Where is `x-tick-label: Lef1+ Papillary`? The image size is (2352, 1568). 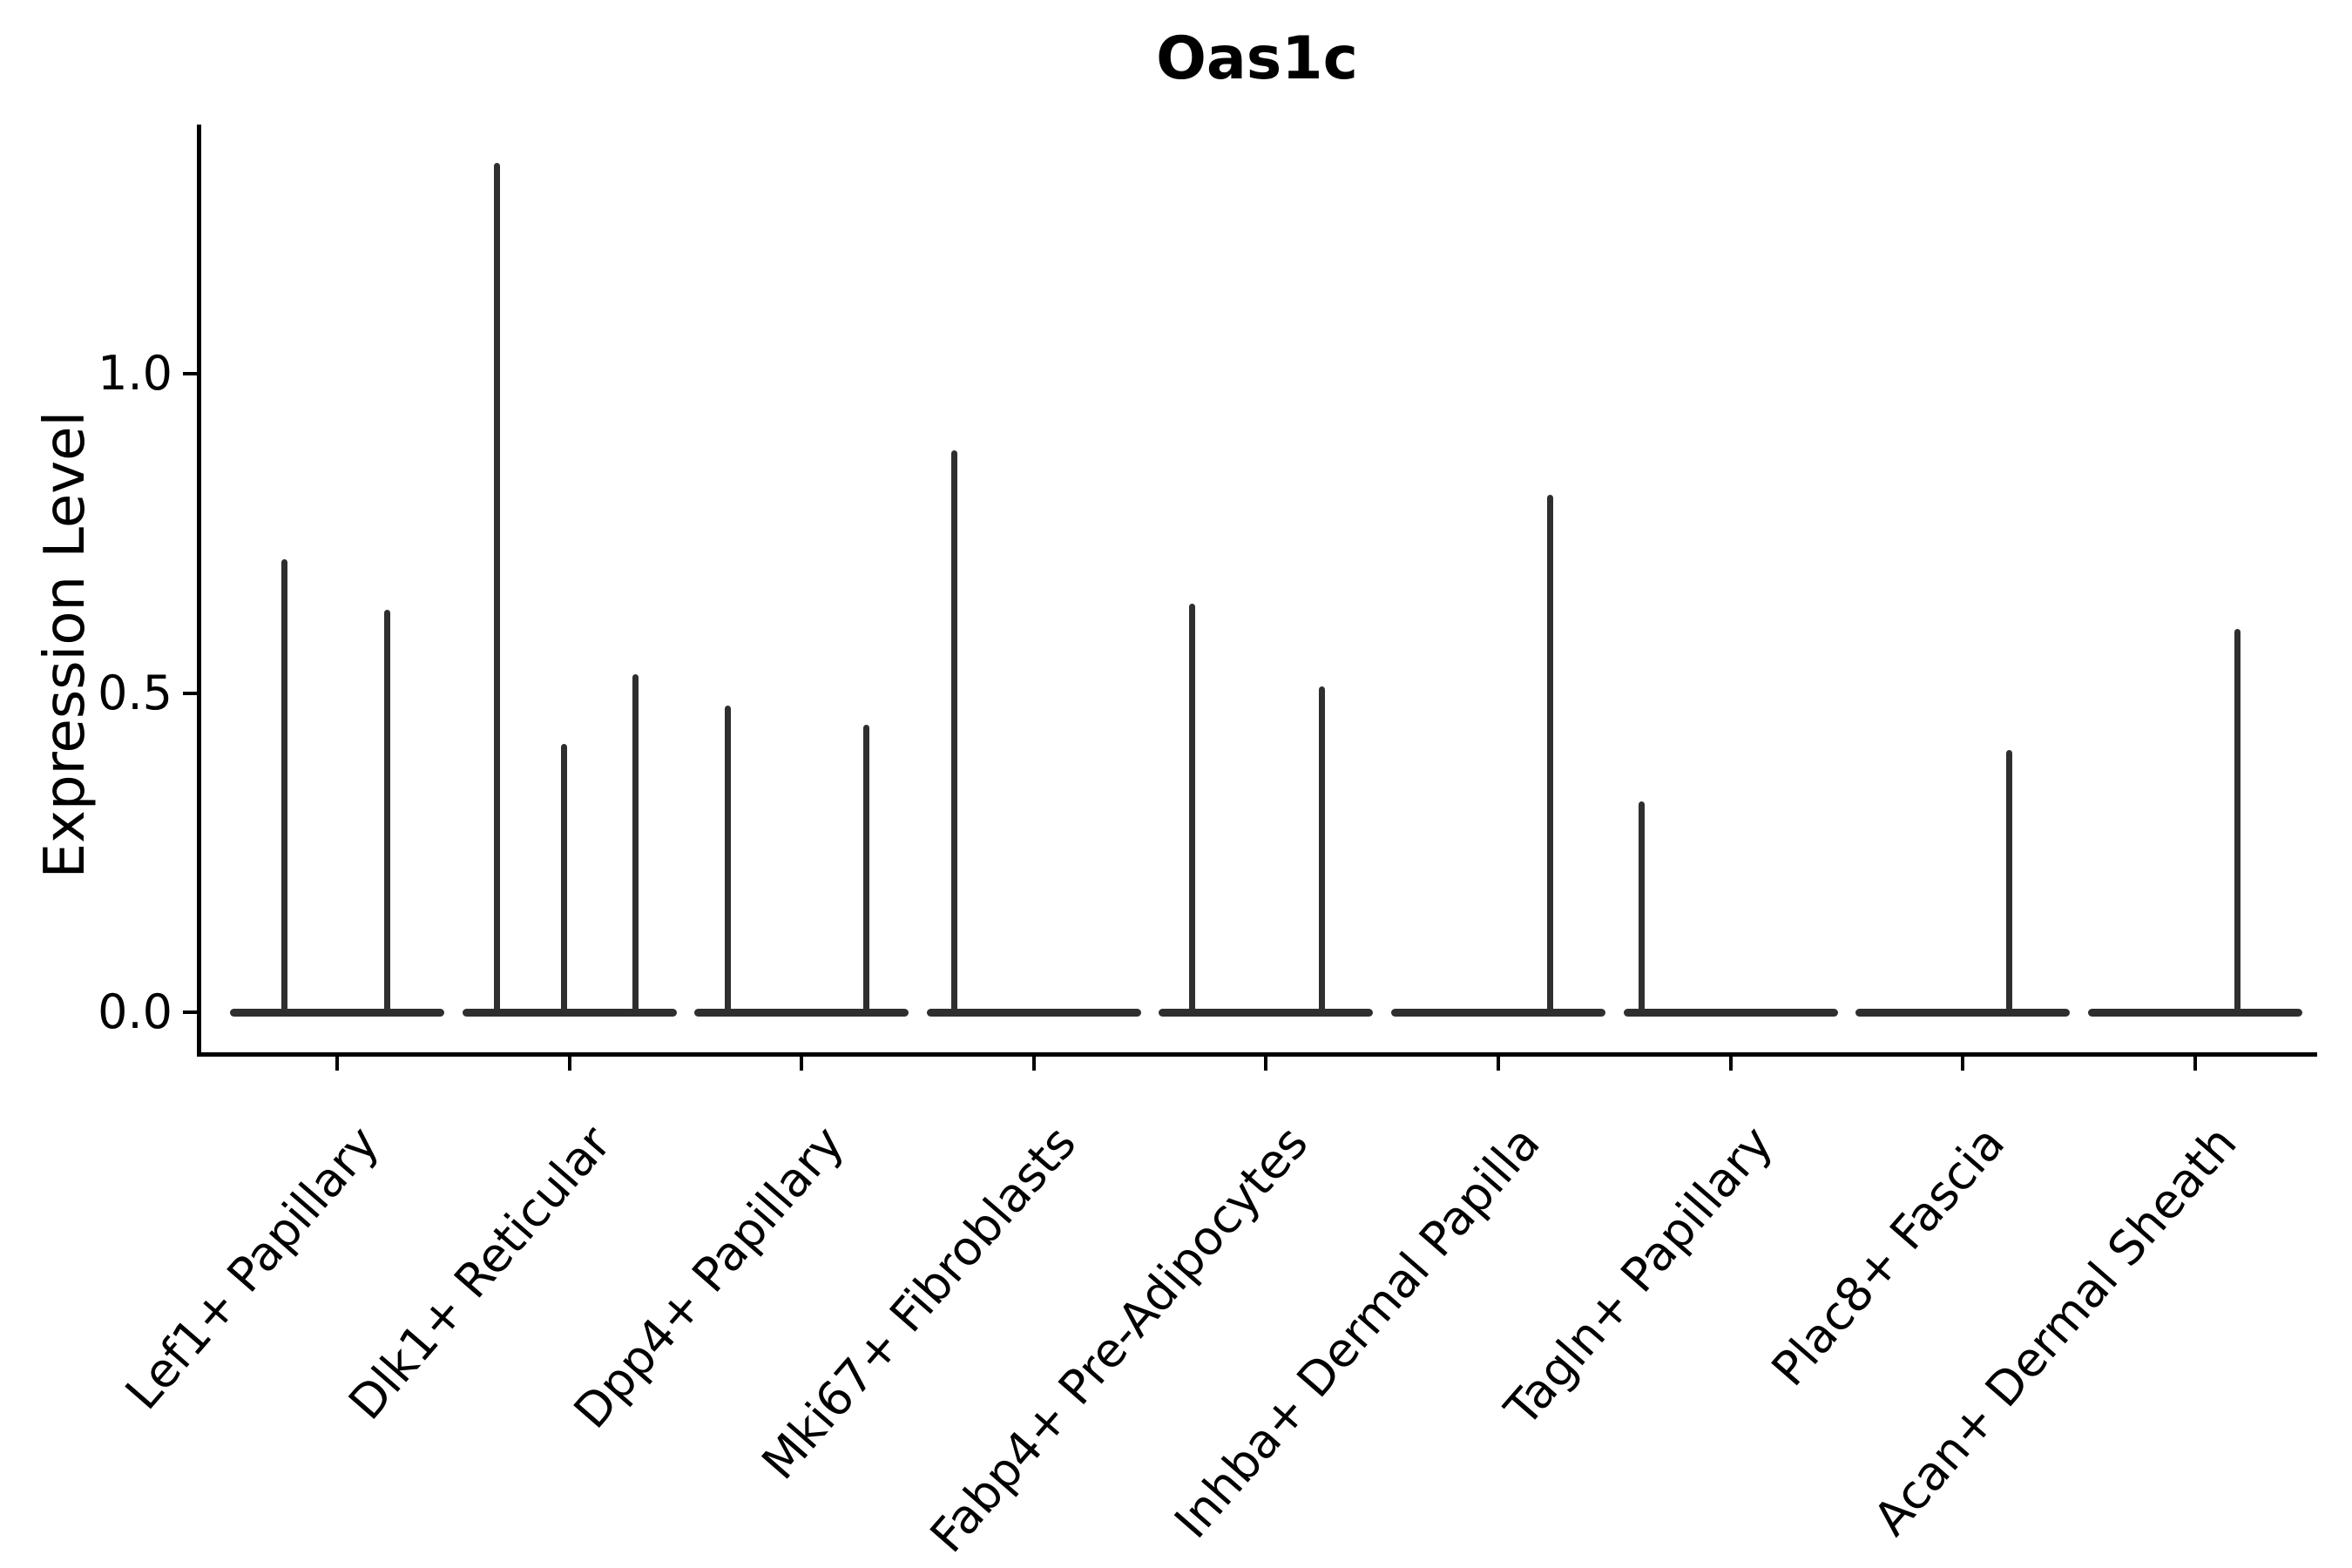
x-tick-label: Lef1+ Papillary is located at coordinates (252, 1267).